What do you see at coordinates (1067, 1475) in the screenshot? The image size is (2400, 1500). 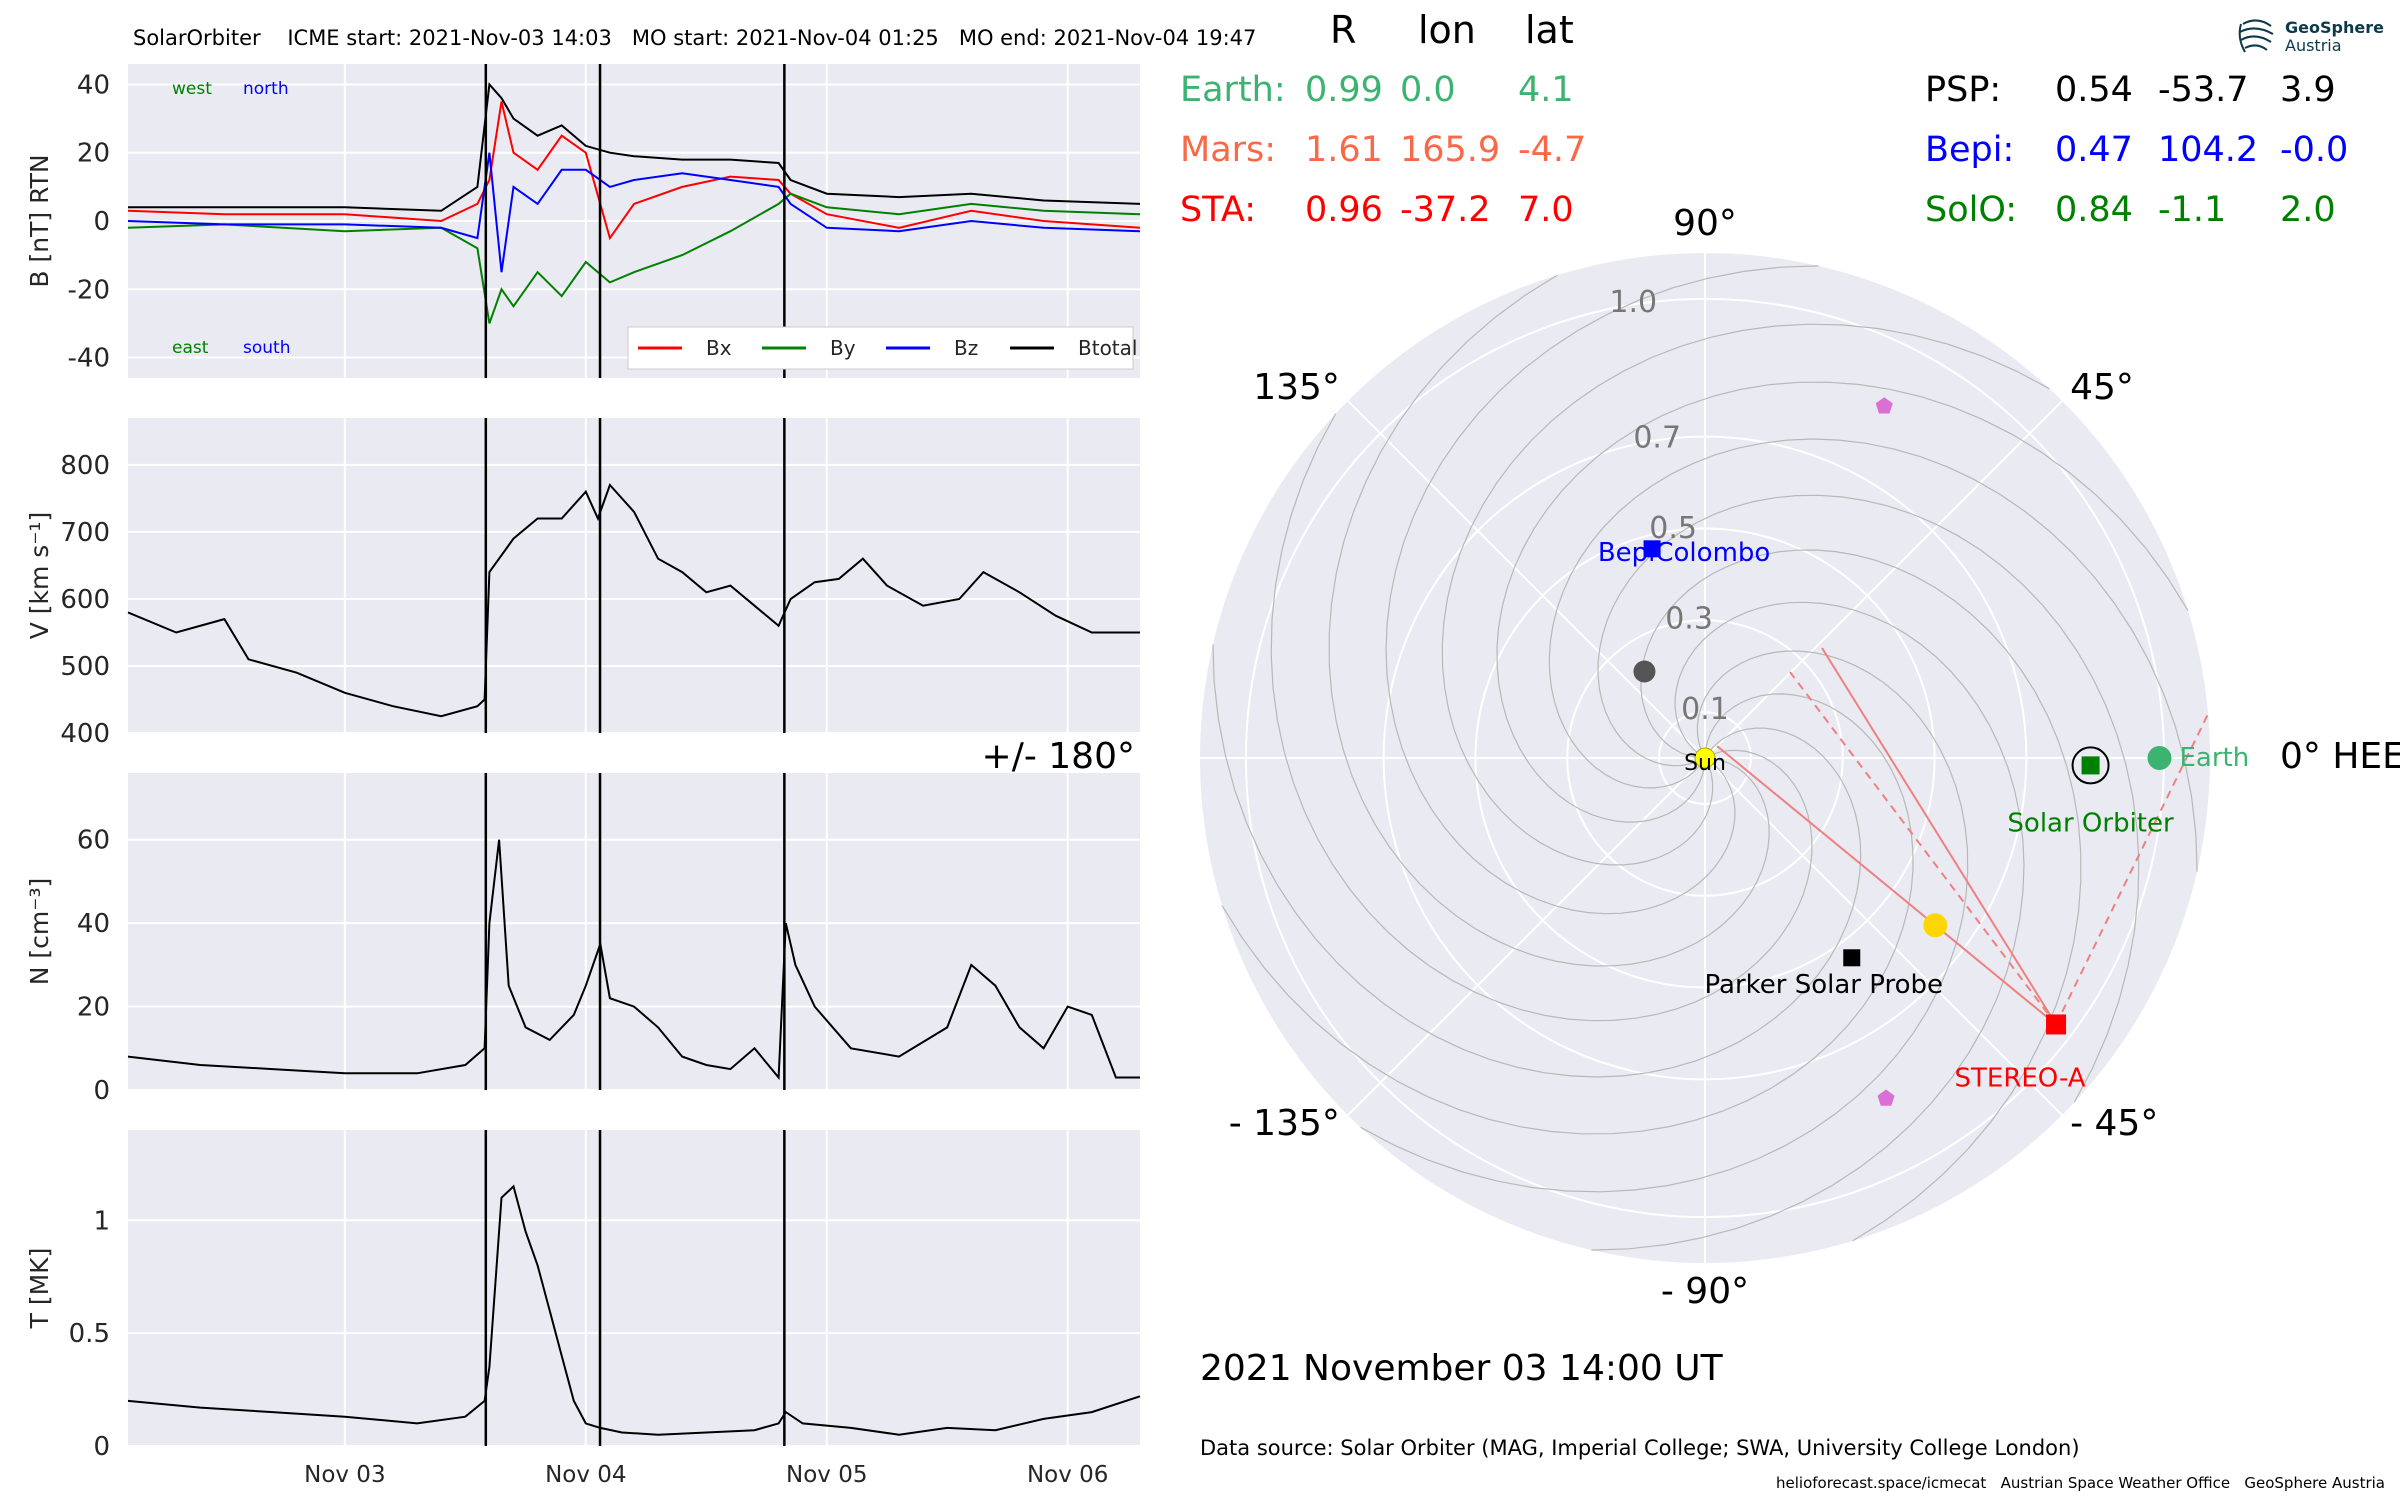 I see `x-tick-label: Nov 06` at bounding box center [1067, 1475].